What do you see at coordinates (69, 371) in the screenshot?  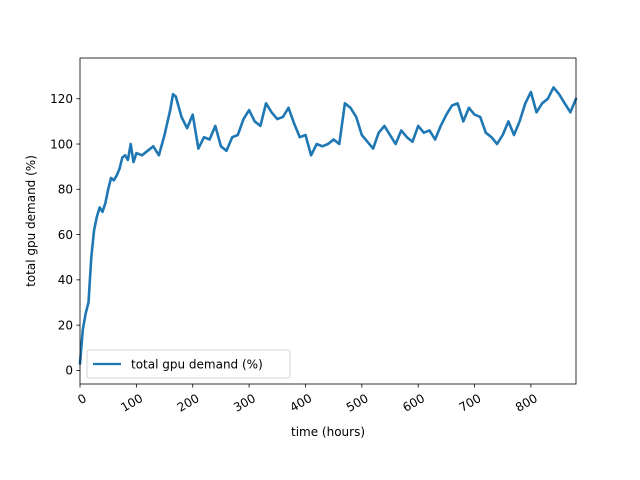 I see `y-tick-label: 0` at bounding box center [69, 371].